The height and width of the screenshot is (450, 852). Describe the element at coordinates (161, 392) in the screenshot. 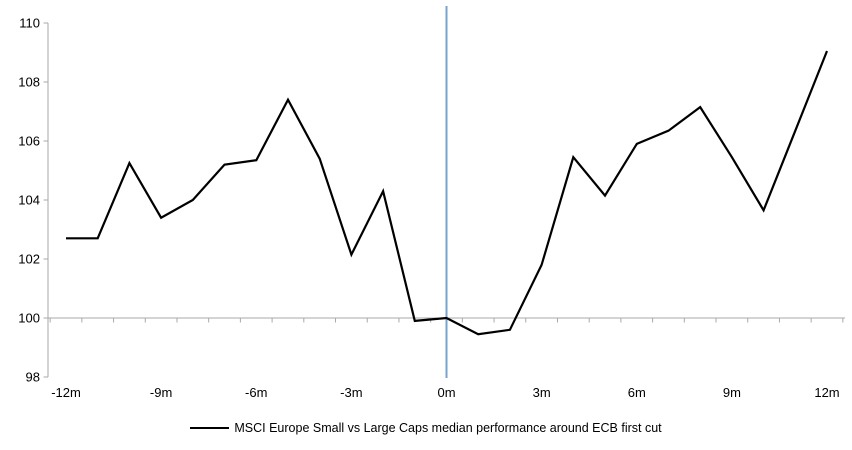

I see `x-axis-tick-label: -9m` at that location.